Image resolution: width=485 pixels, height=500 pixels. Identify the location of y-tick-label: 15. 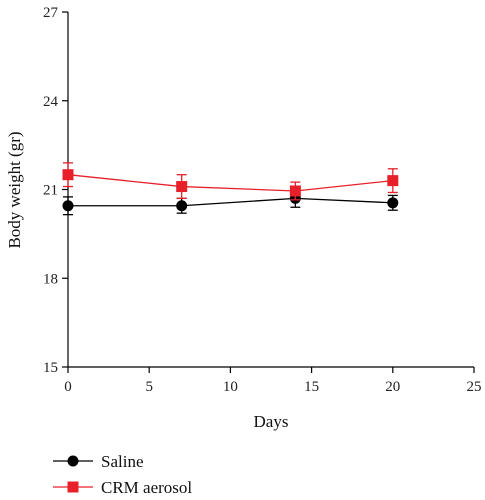
(50, 368).